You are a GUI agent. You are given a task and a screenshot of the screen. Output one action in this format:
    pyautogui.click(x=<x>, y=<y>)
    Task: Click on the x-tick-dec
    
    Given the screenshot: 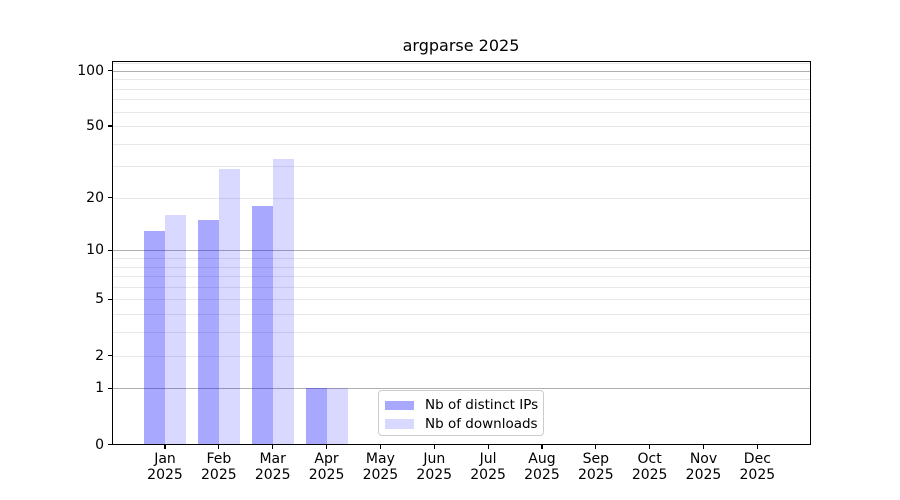 What is the action you would take?
    pyautogui.click(x=757, y=447)
    